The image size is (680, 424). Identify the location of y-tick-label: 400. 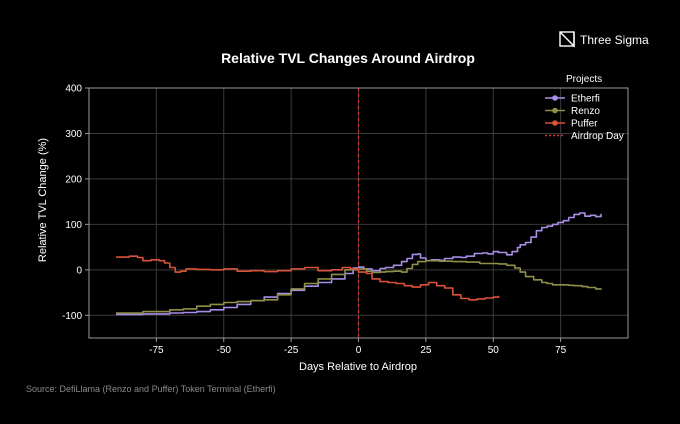
(73, 89).